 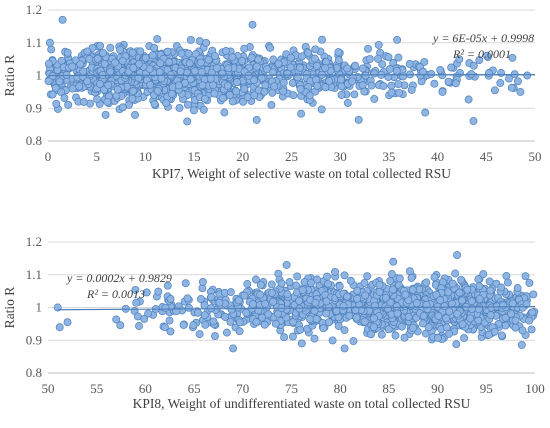 I want to click on x-tick-label: 40, so click(x=437, y=156).